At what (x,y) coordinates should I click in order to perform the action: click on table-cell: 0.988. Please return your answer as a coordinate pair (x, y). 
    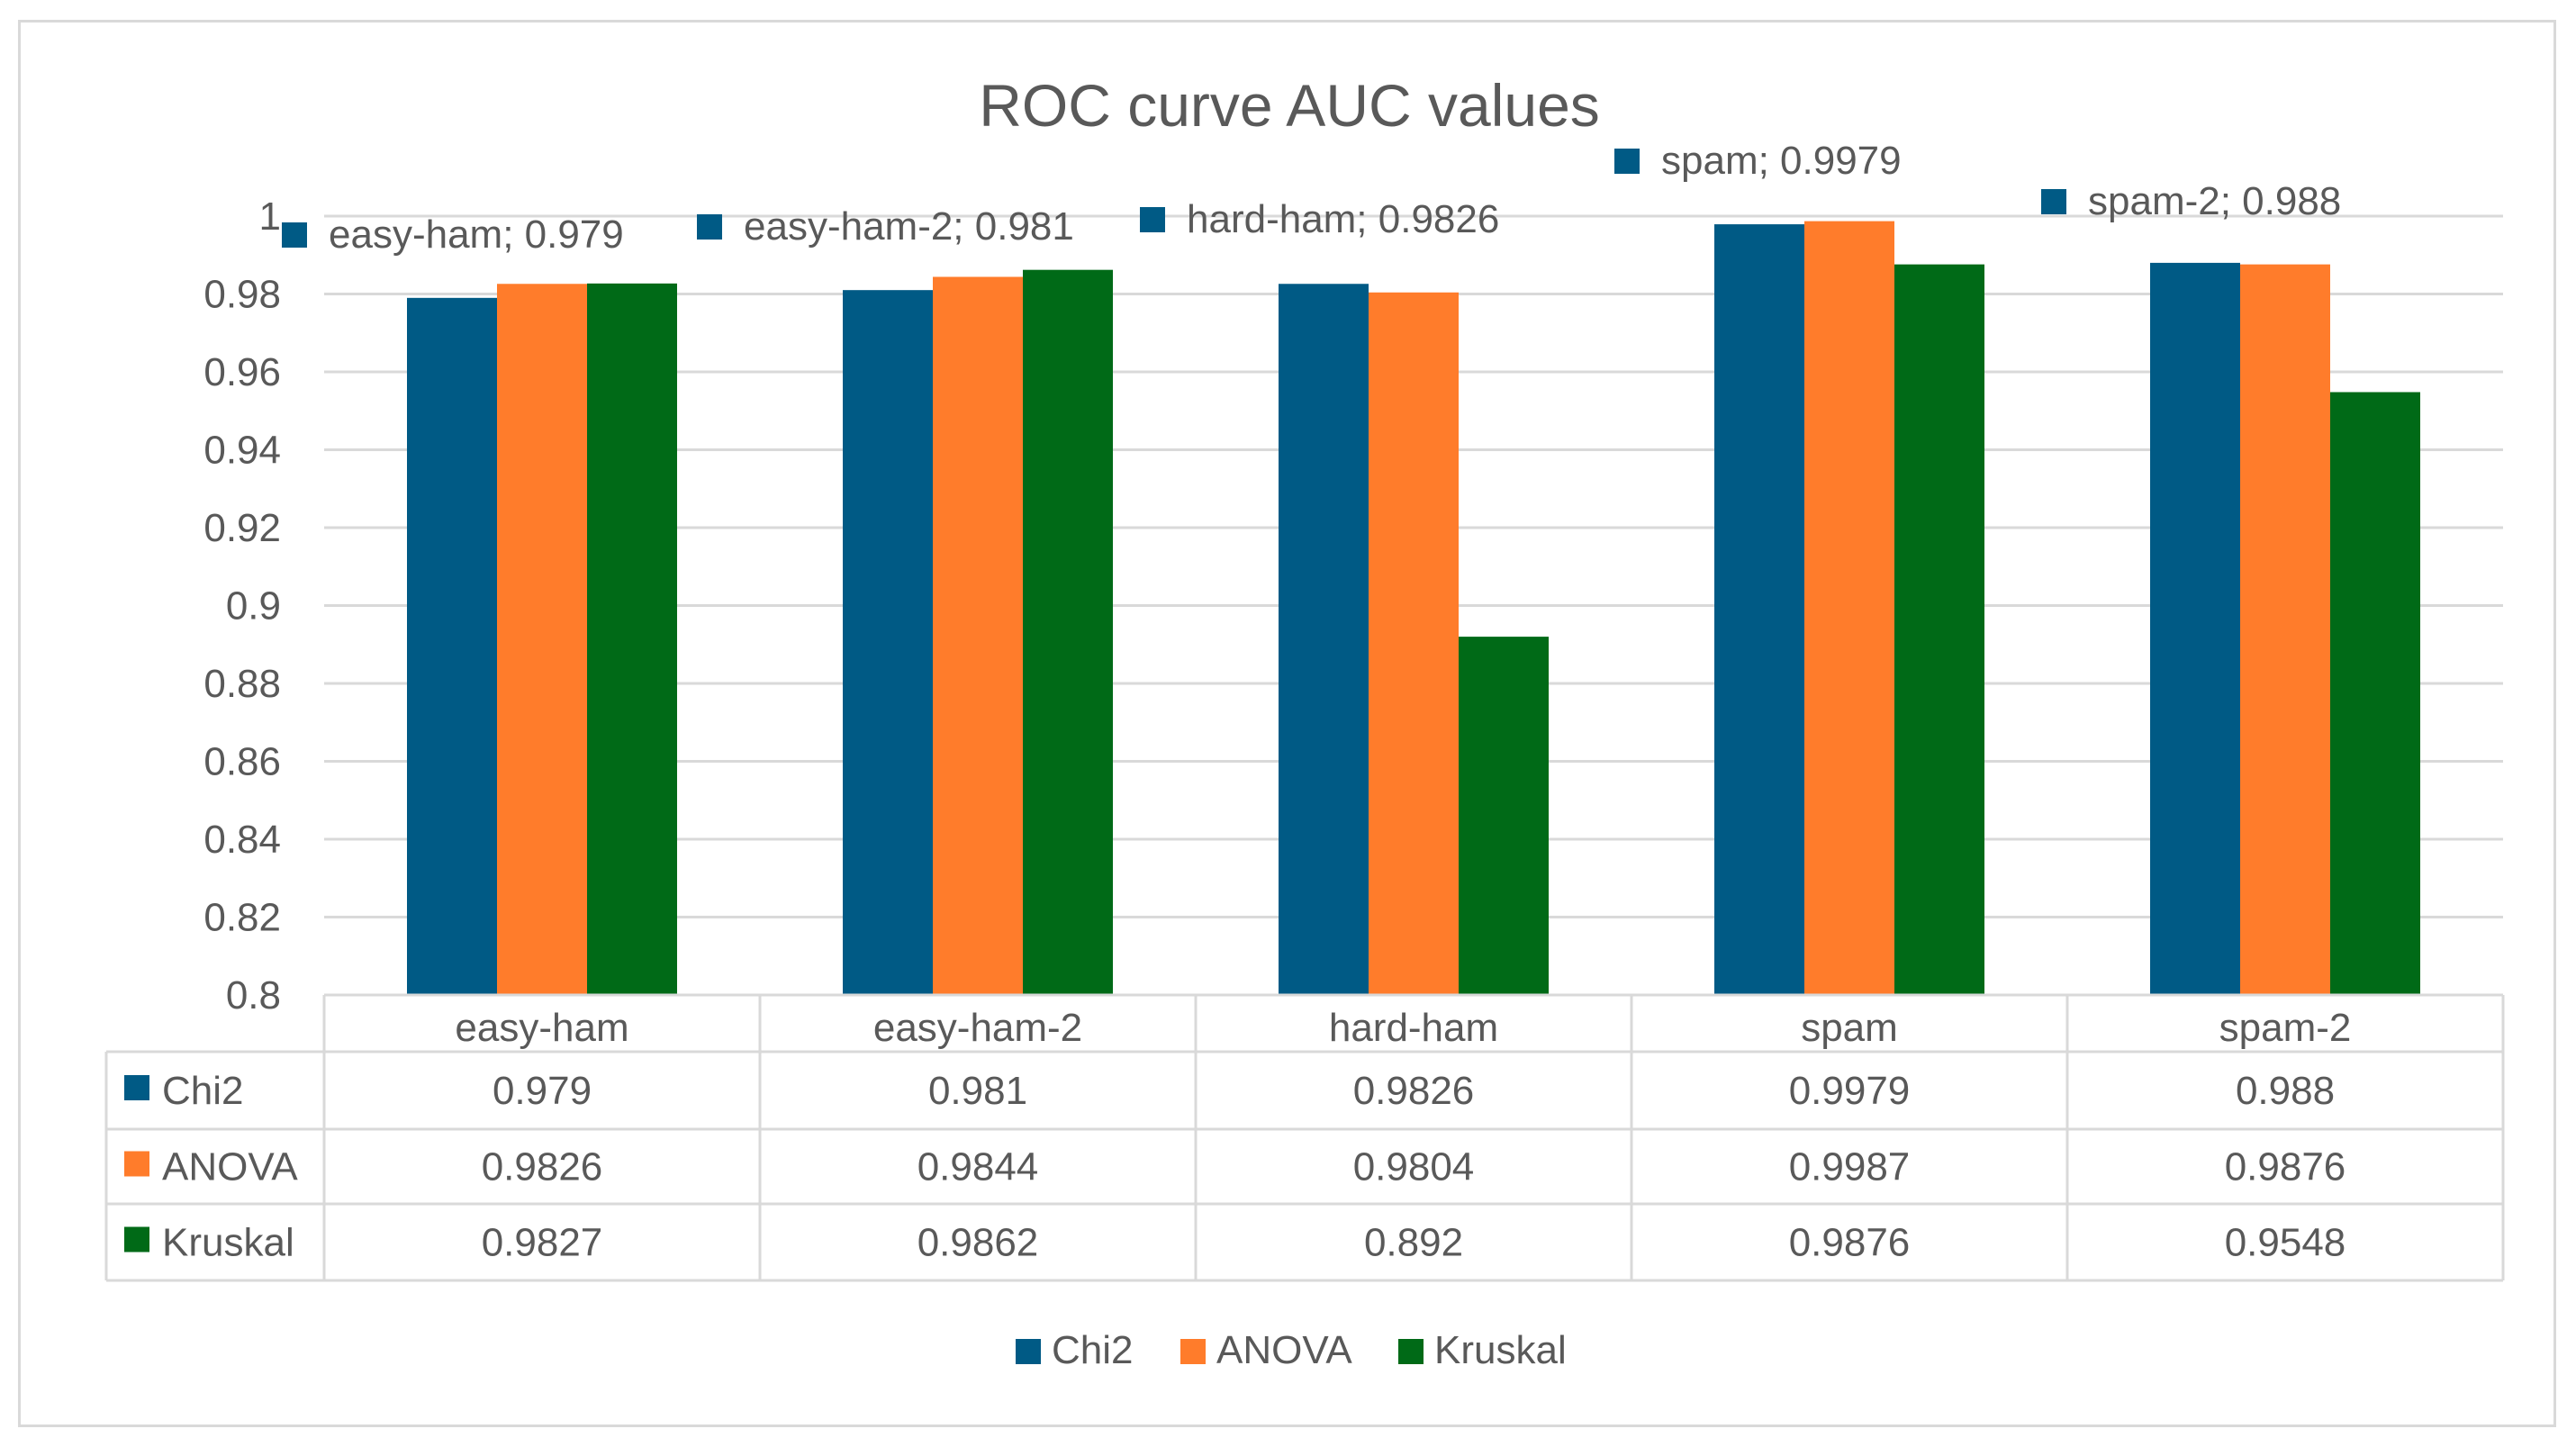
    Looking at the image, I should click on (2285, 1091).